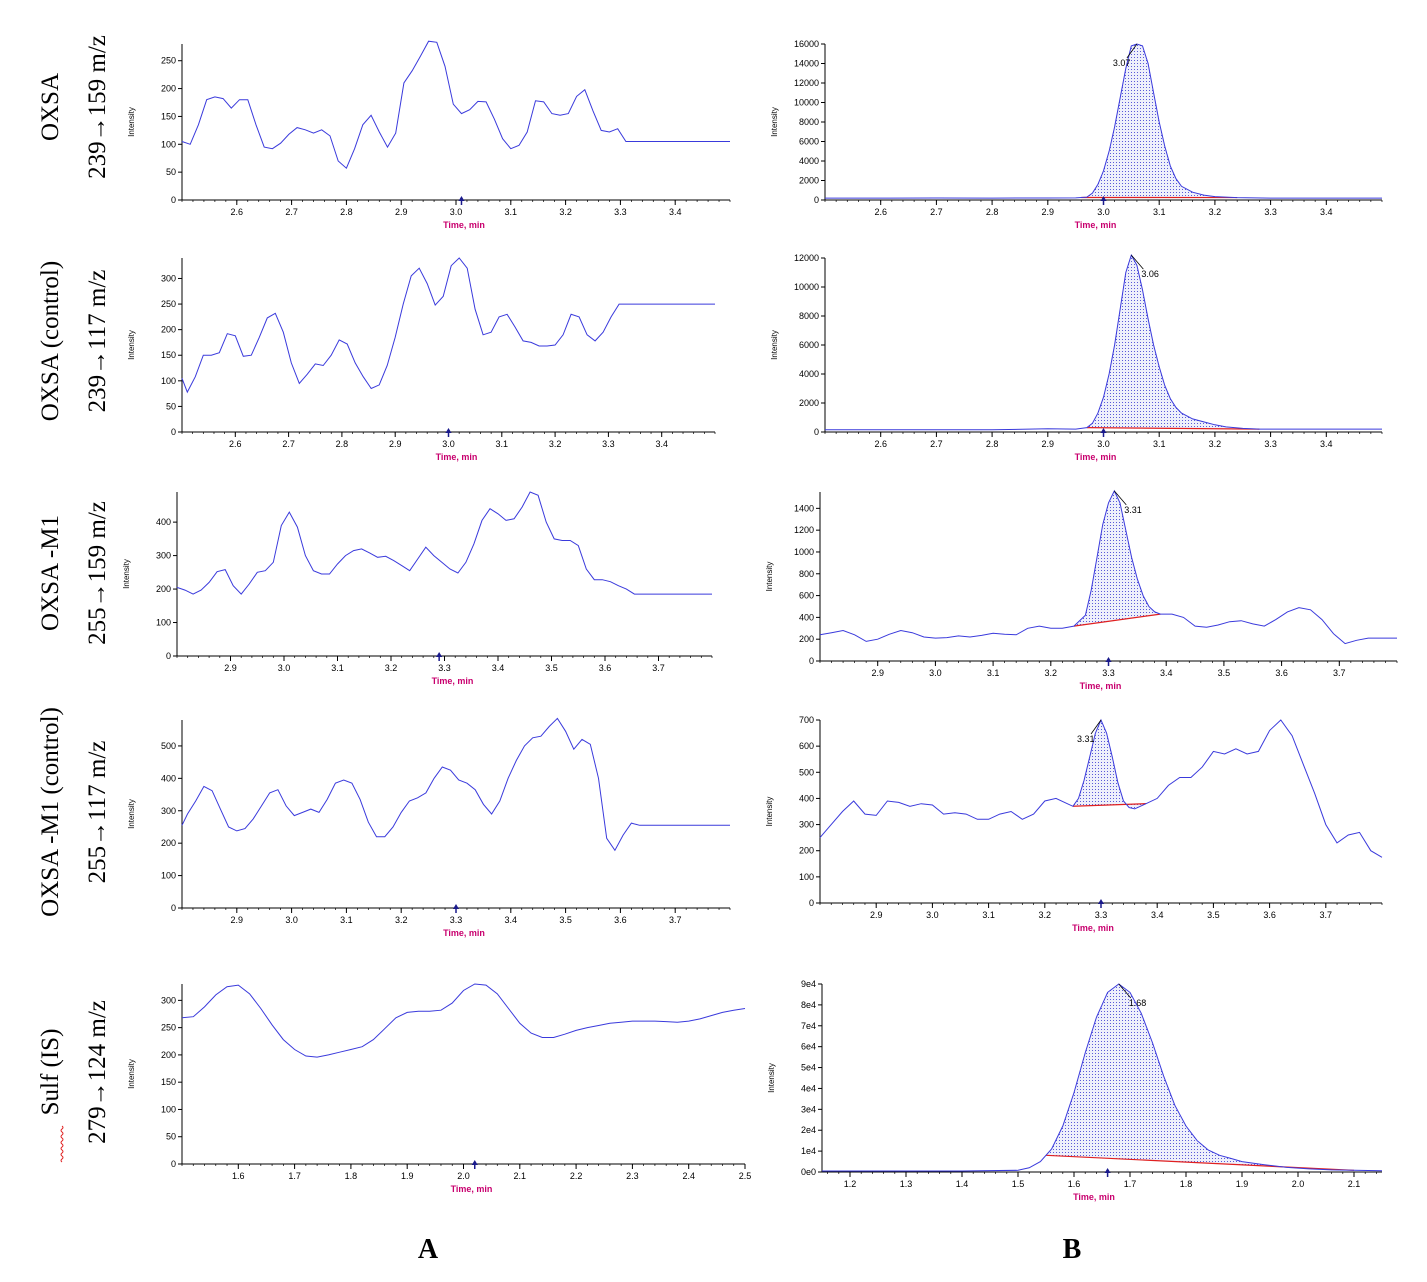  Describe the element at coordinates (806, 44) in the screenshot. I see `y-tick-label: 16000` at that location.